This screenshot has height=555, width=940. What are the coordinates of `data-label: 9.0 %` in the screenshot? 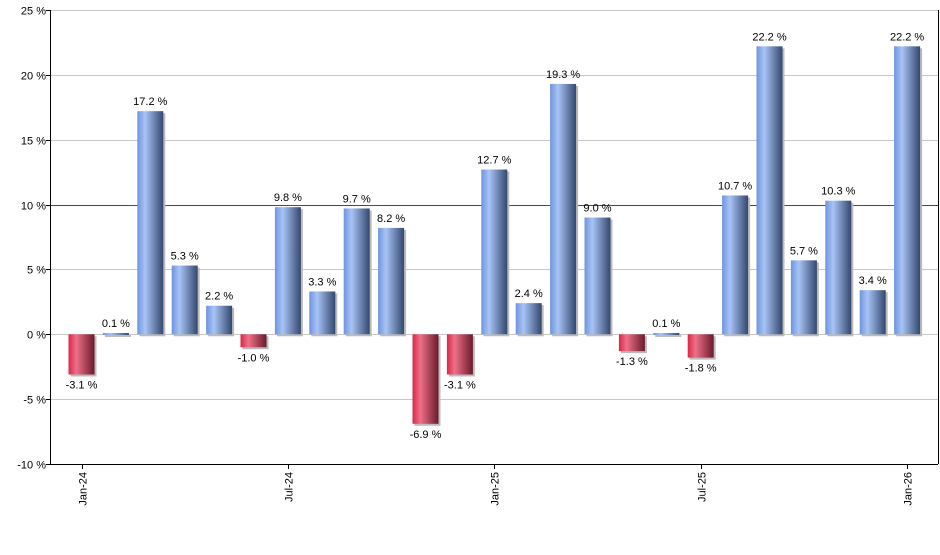 It's located at (597, 209).